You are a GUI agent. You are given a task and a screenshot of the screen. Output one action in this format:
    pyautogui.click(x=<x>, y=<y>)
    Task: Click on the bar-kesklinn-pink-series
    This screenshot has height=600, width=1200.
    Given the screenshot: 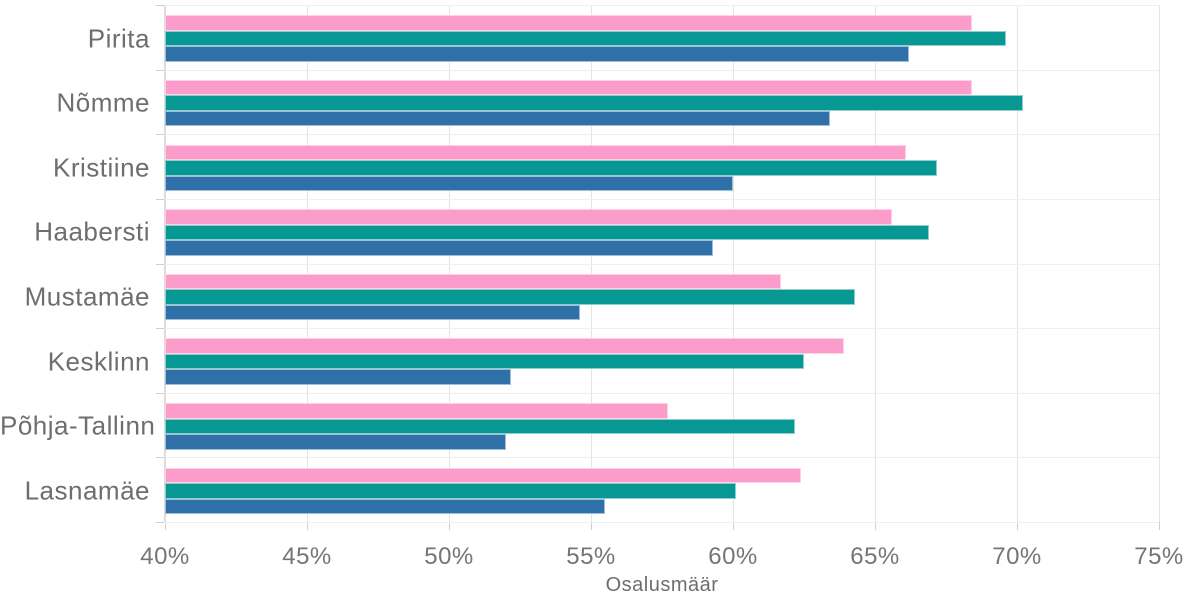 What is the action you would take?
    pyautogui.click(x=504, y=346)
    